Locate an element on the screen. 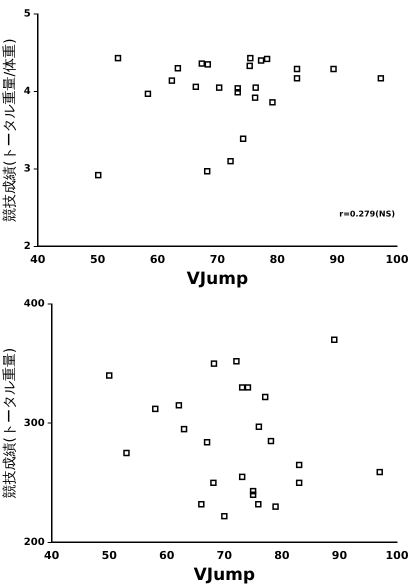 The height and width of the screenshot is (586, 413). y-tick-label: 300 is located at coordinates (34, 423).